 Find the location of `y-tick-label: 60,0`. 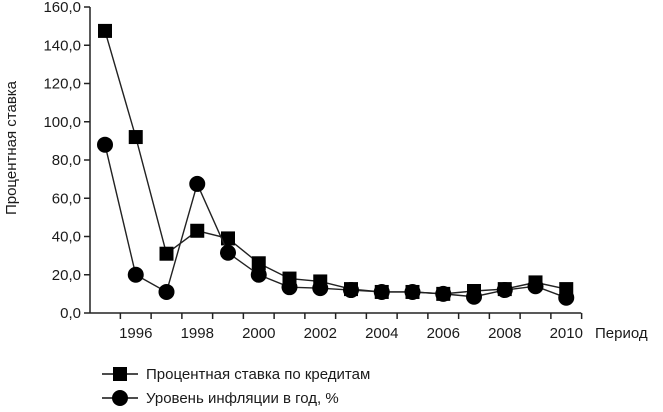

y-tick-label: 60,0 is located at coordinates (66, 198).